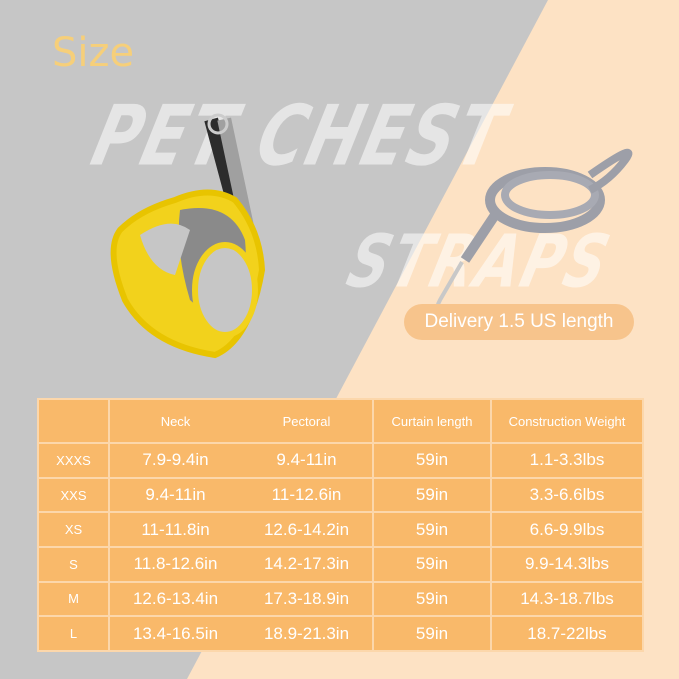  I want to click on weight-cell: 1.1-3.3lbs, so click(567, 460).